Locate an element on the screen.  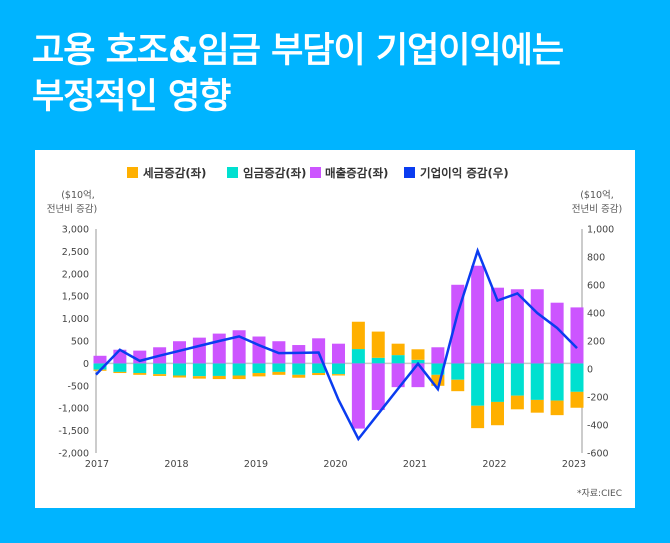
x-tick-label: 2023 is located at coordinates (574, 464).